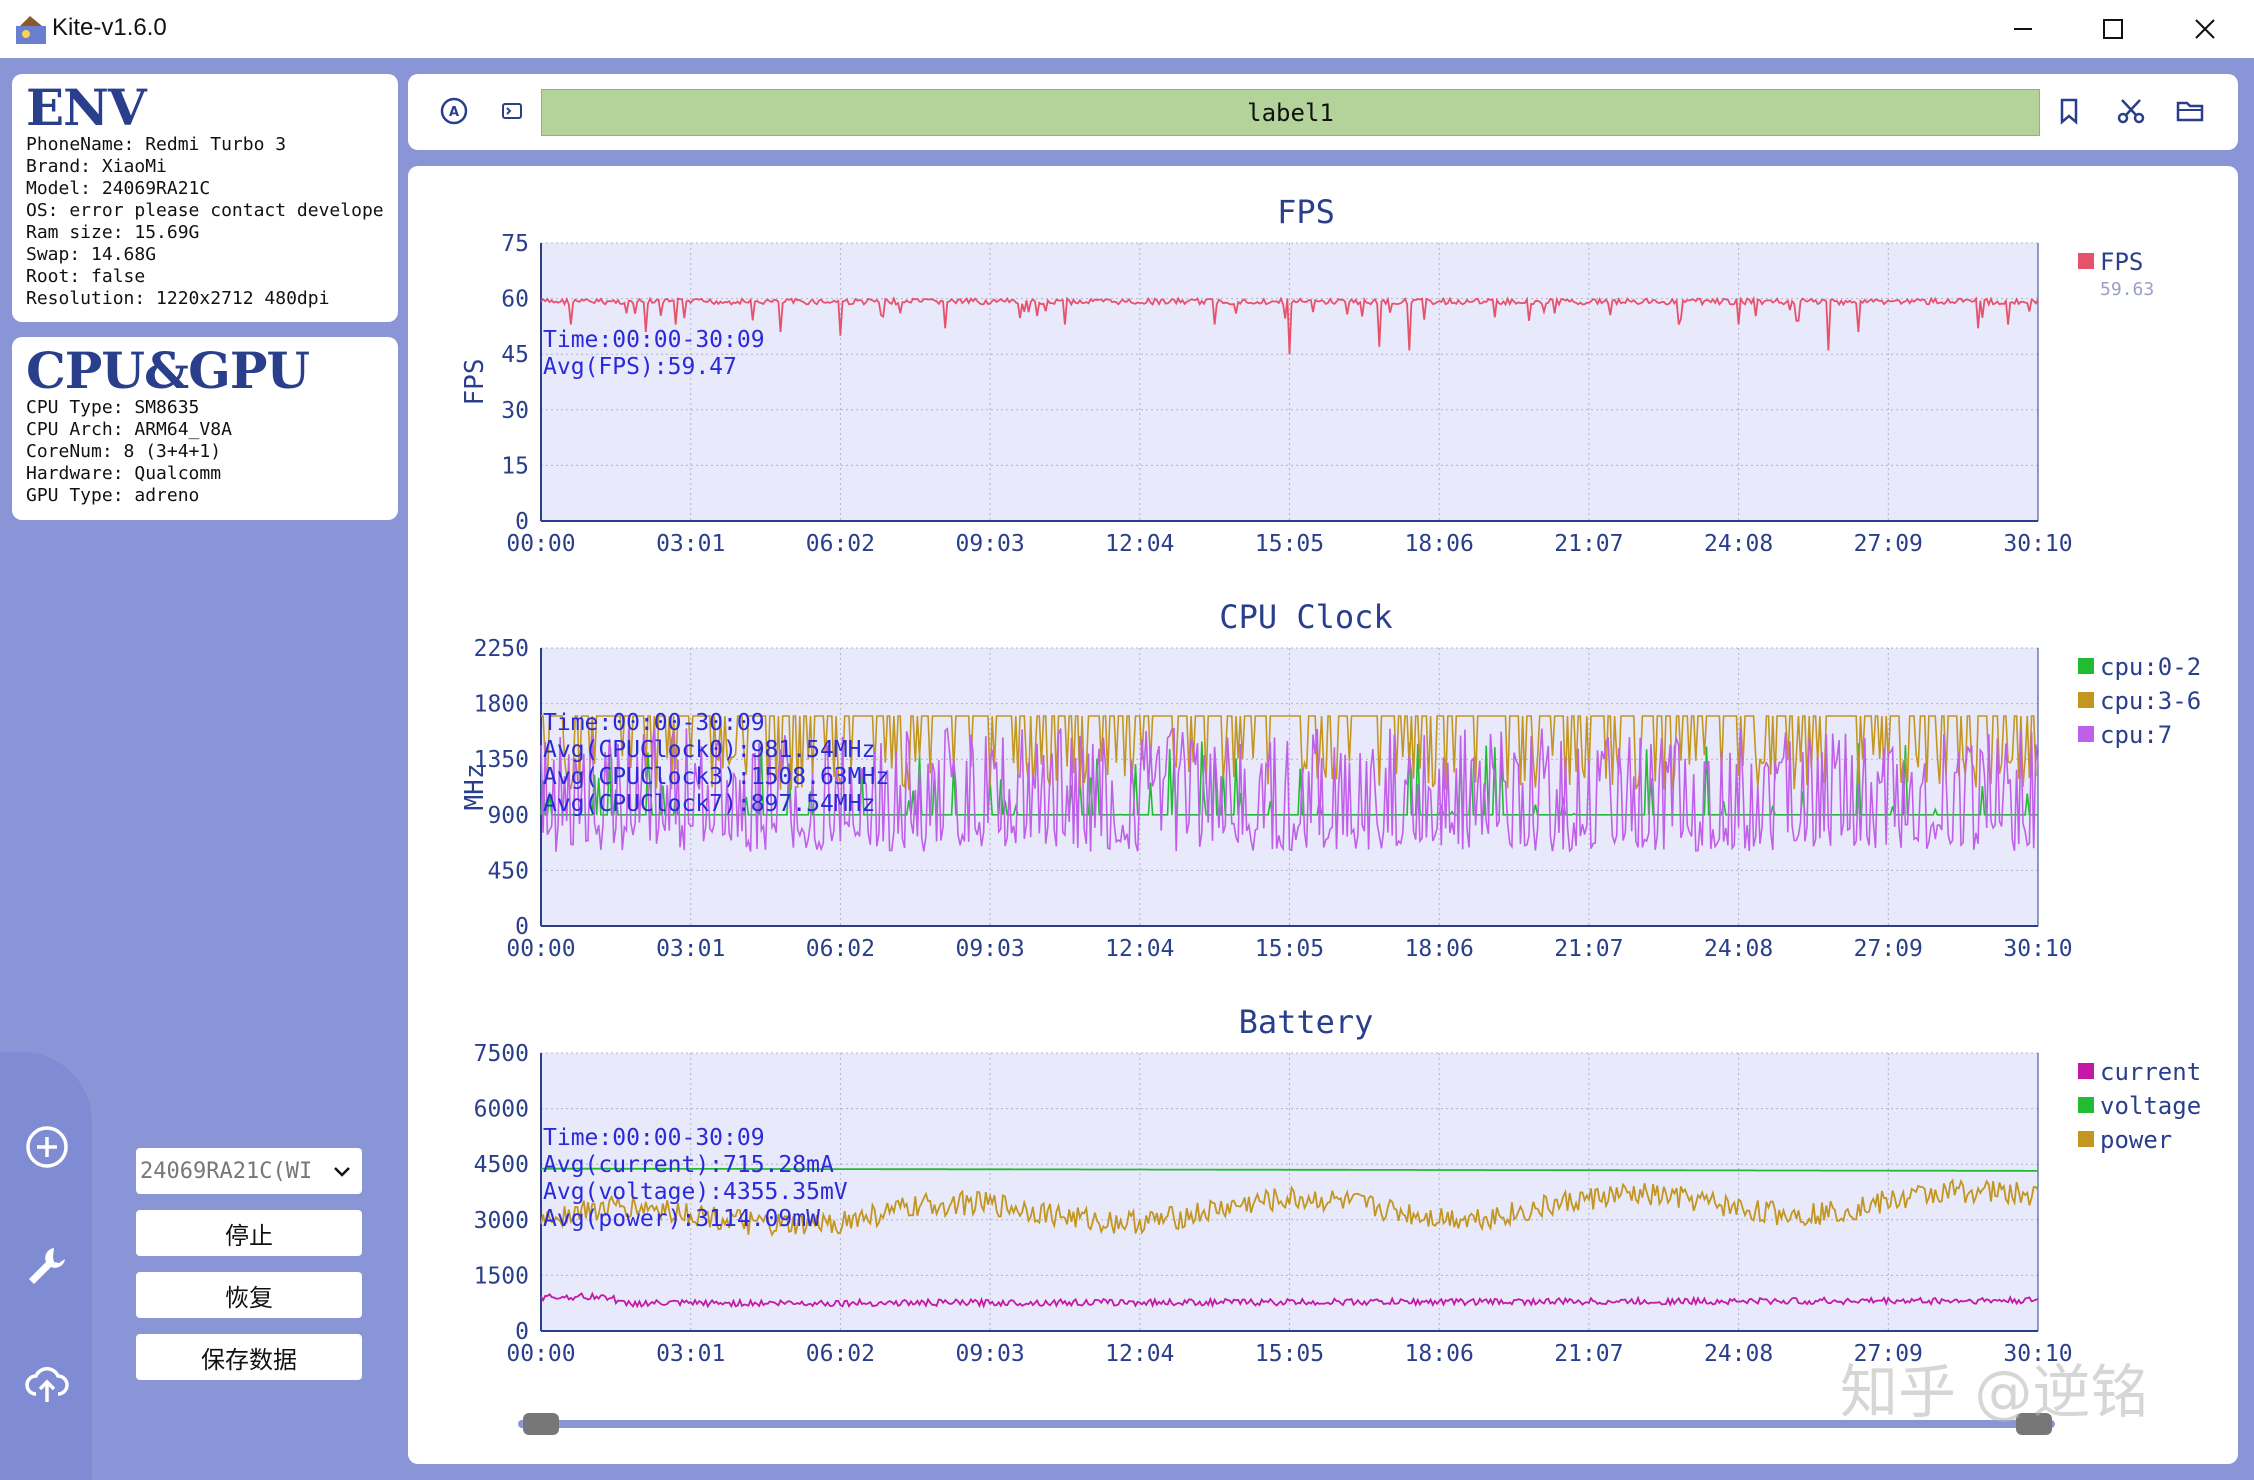 The height and width of the screenshot is (1480, 2254). I want to click on chart-annotation: Avg(power):3114.09mW, so click(681, 1219).